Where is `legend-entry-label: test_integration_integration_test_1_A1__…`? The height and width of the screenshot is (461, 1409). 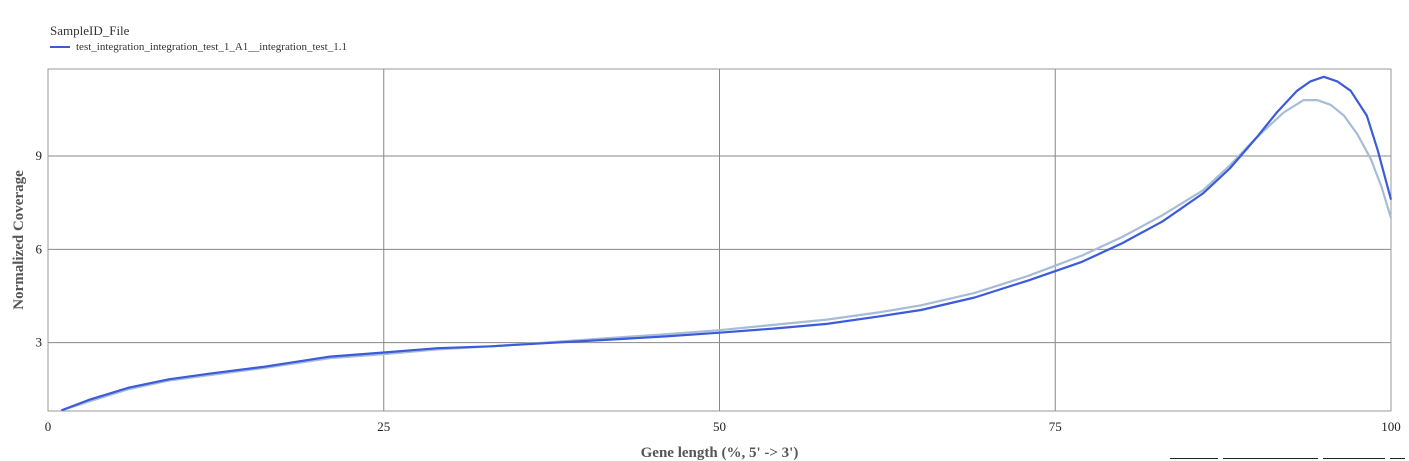 legend-entry-label: test_integration_integration_test_1_A1__… is located at coordinates (211, 47).